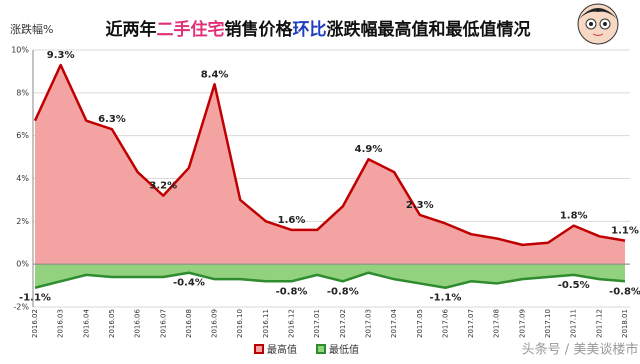  Describe the element at coordinates (163, 323) in the screenshot. I see `x-tick-label: 2016.07` at that location.